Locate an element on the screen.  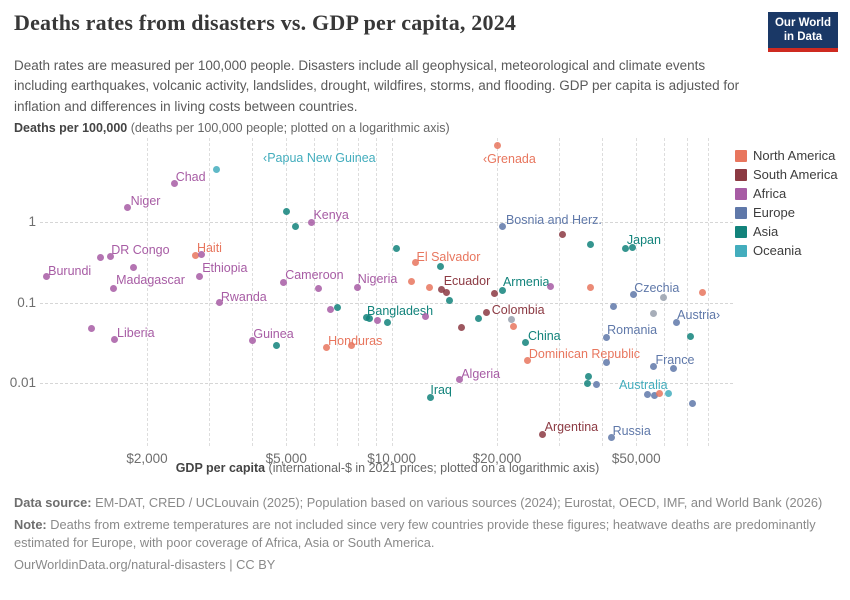
legend-item-europe: Europe is located at coordinates (786, 212).